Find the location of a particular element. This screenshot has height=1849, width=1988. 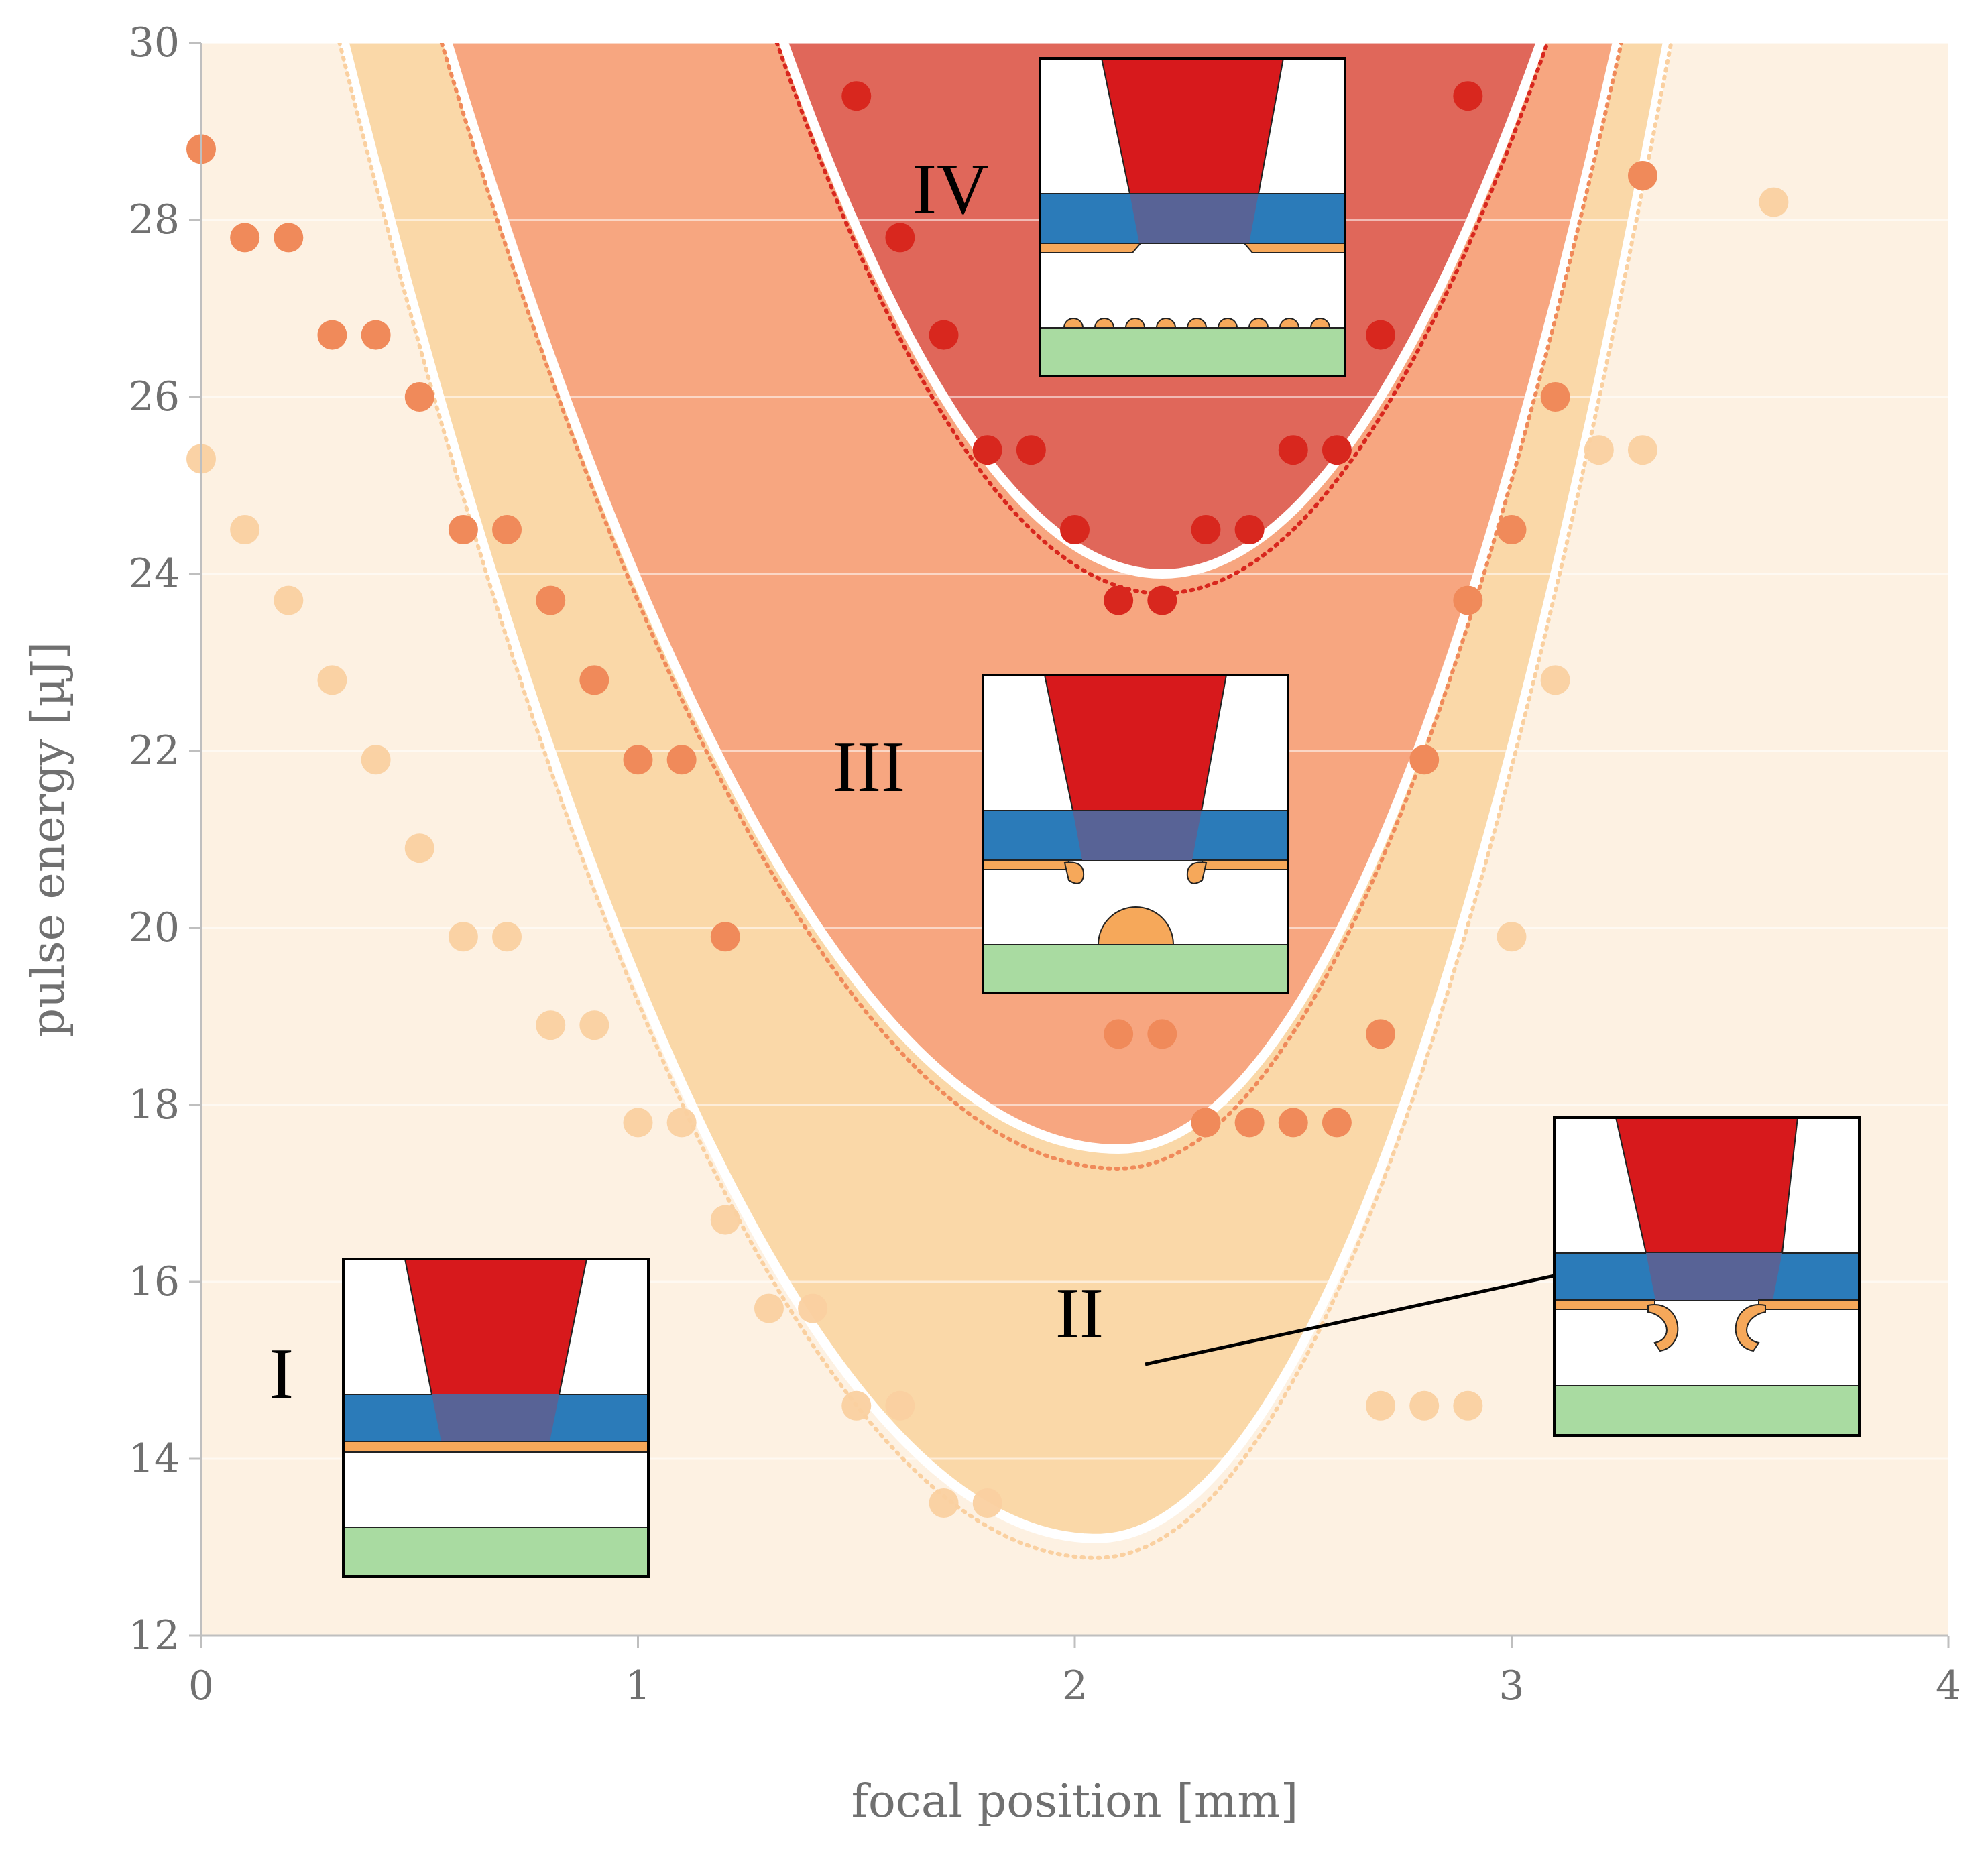

y-tick-label: 18 is located at coordinates (155, 1104).